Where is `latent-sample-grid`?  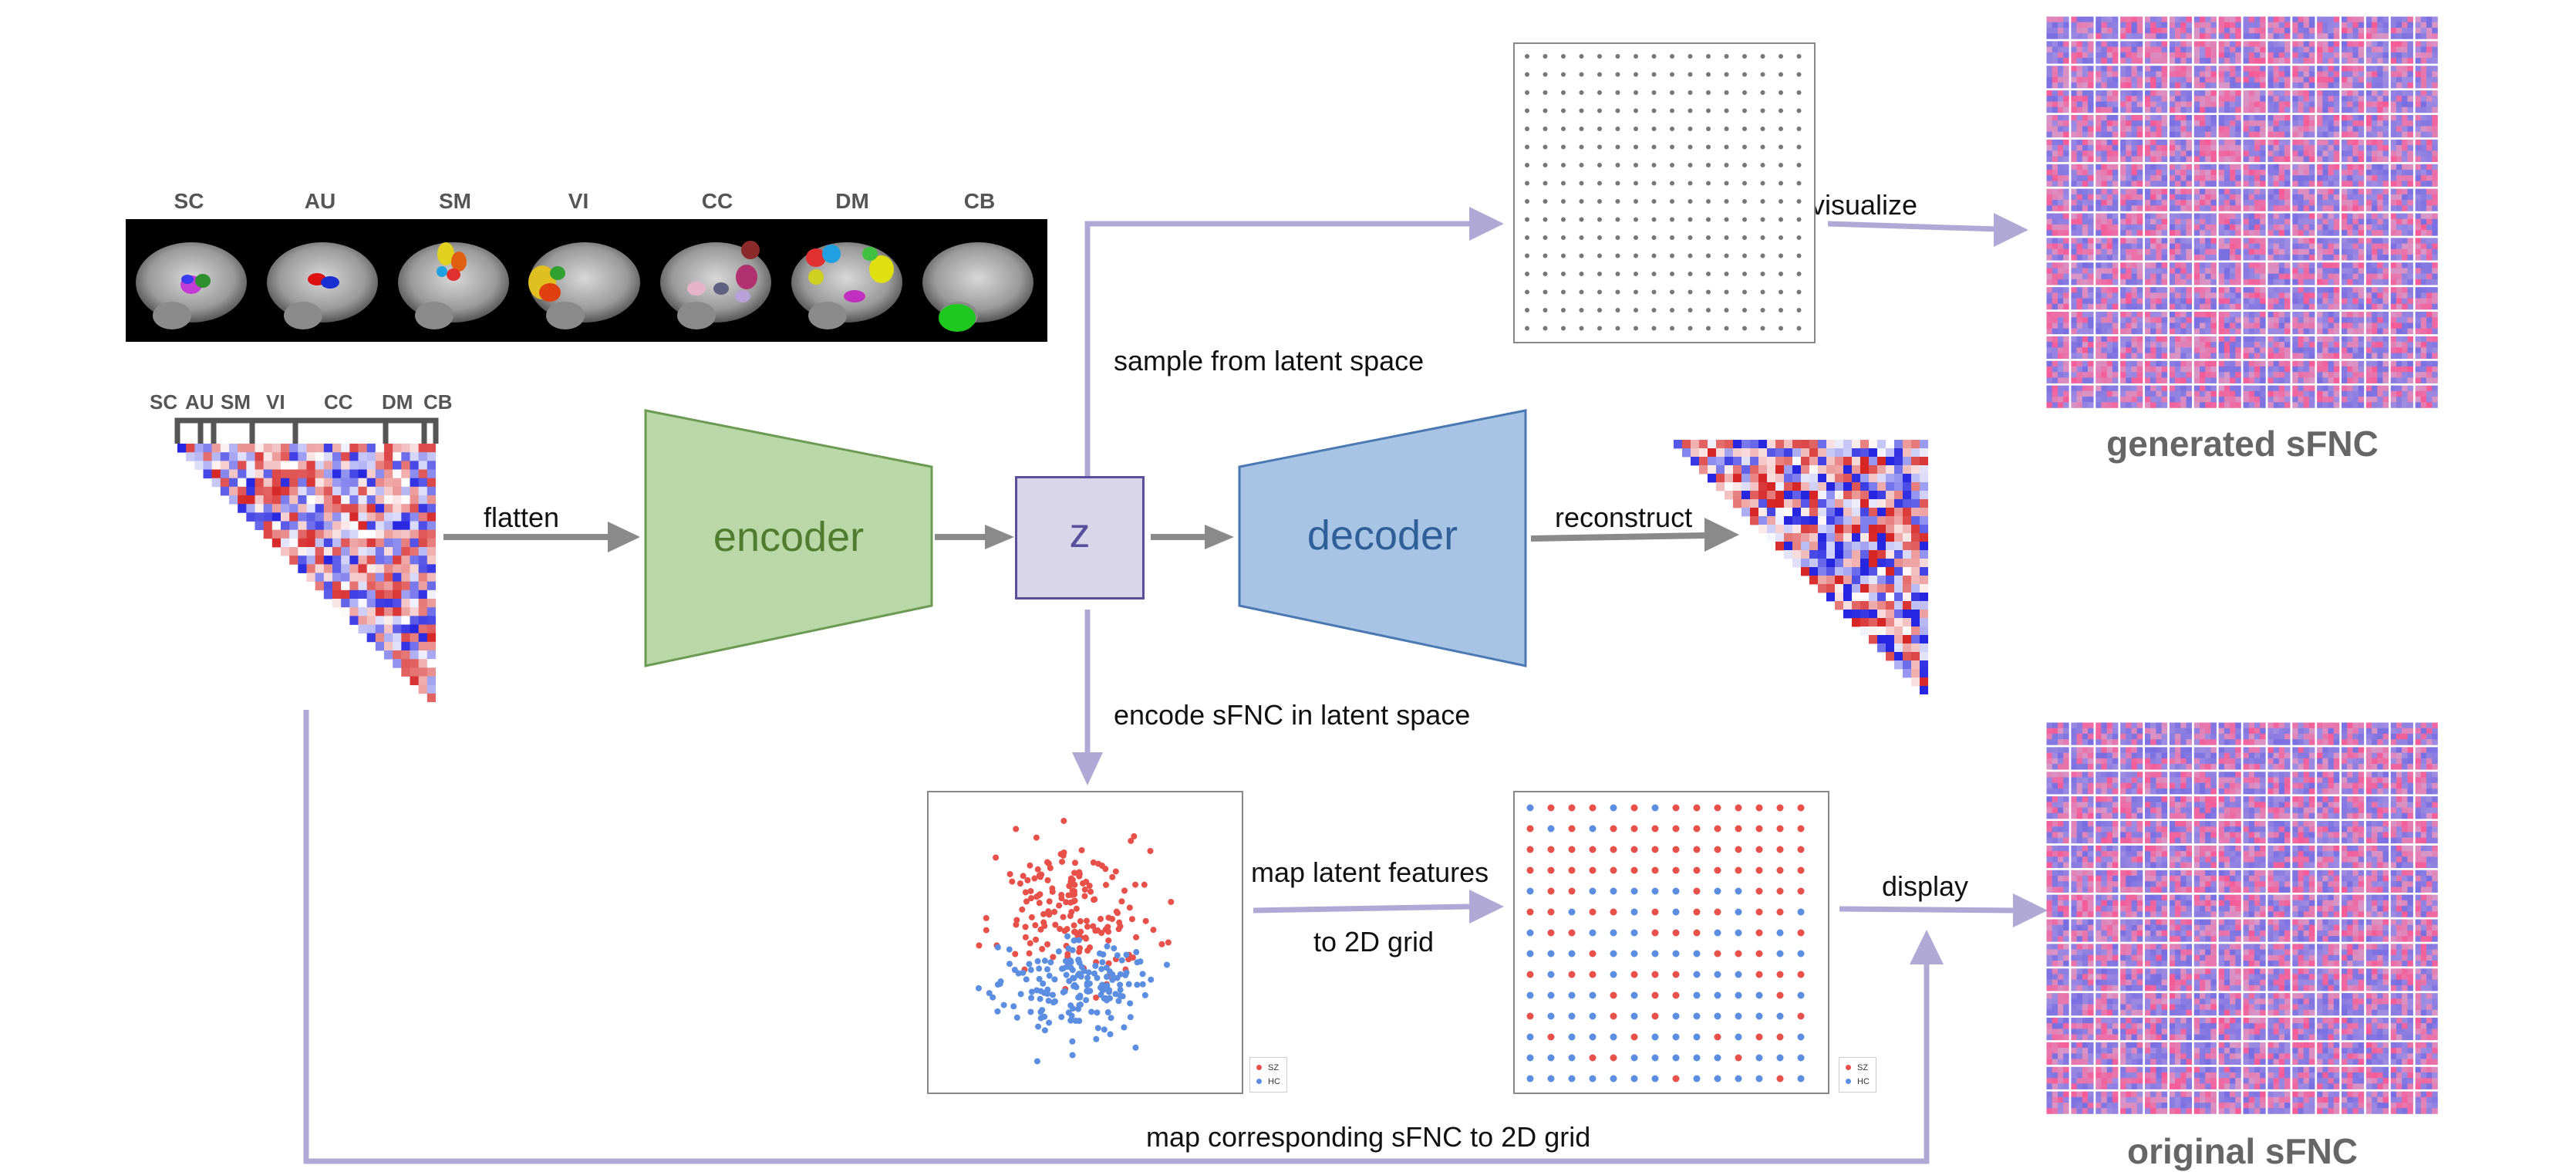 latent-sample-grid is located at coordinates (1664, 192).